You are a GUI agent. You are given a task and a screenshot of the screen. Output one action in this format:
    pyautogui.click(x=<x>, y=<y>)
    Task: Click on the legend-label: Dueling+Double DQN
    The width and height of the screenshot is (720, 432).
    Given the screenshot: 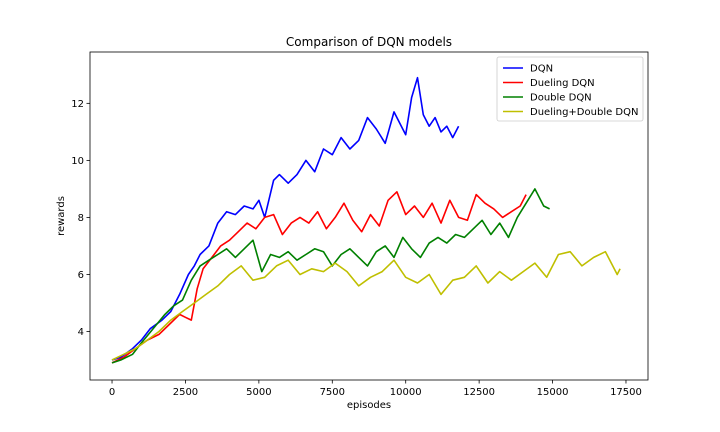 What is the action you would take?
    pyautogui.click(x=584, y=112)
    